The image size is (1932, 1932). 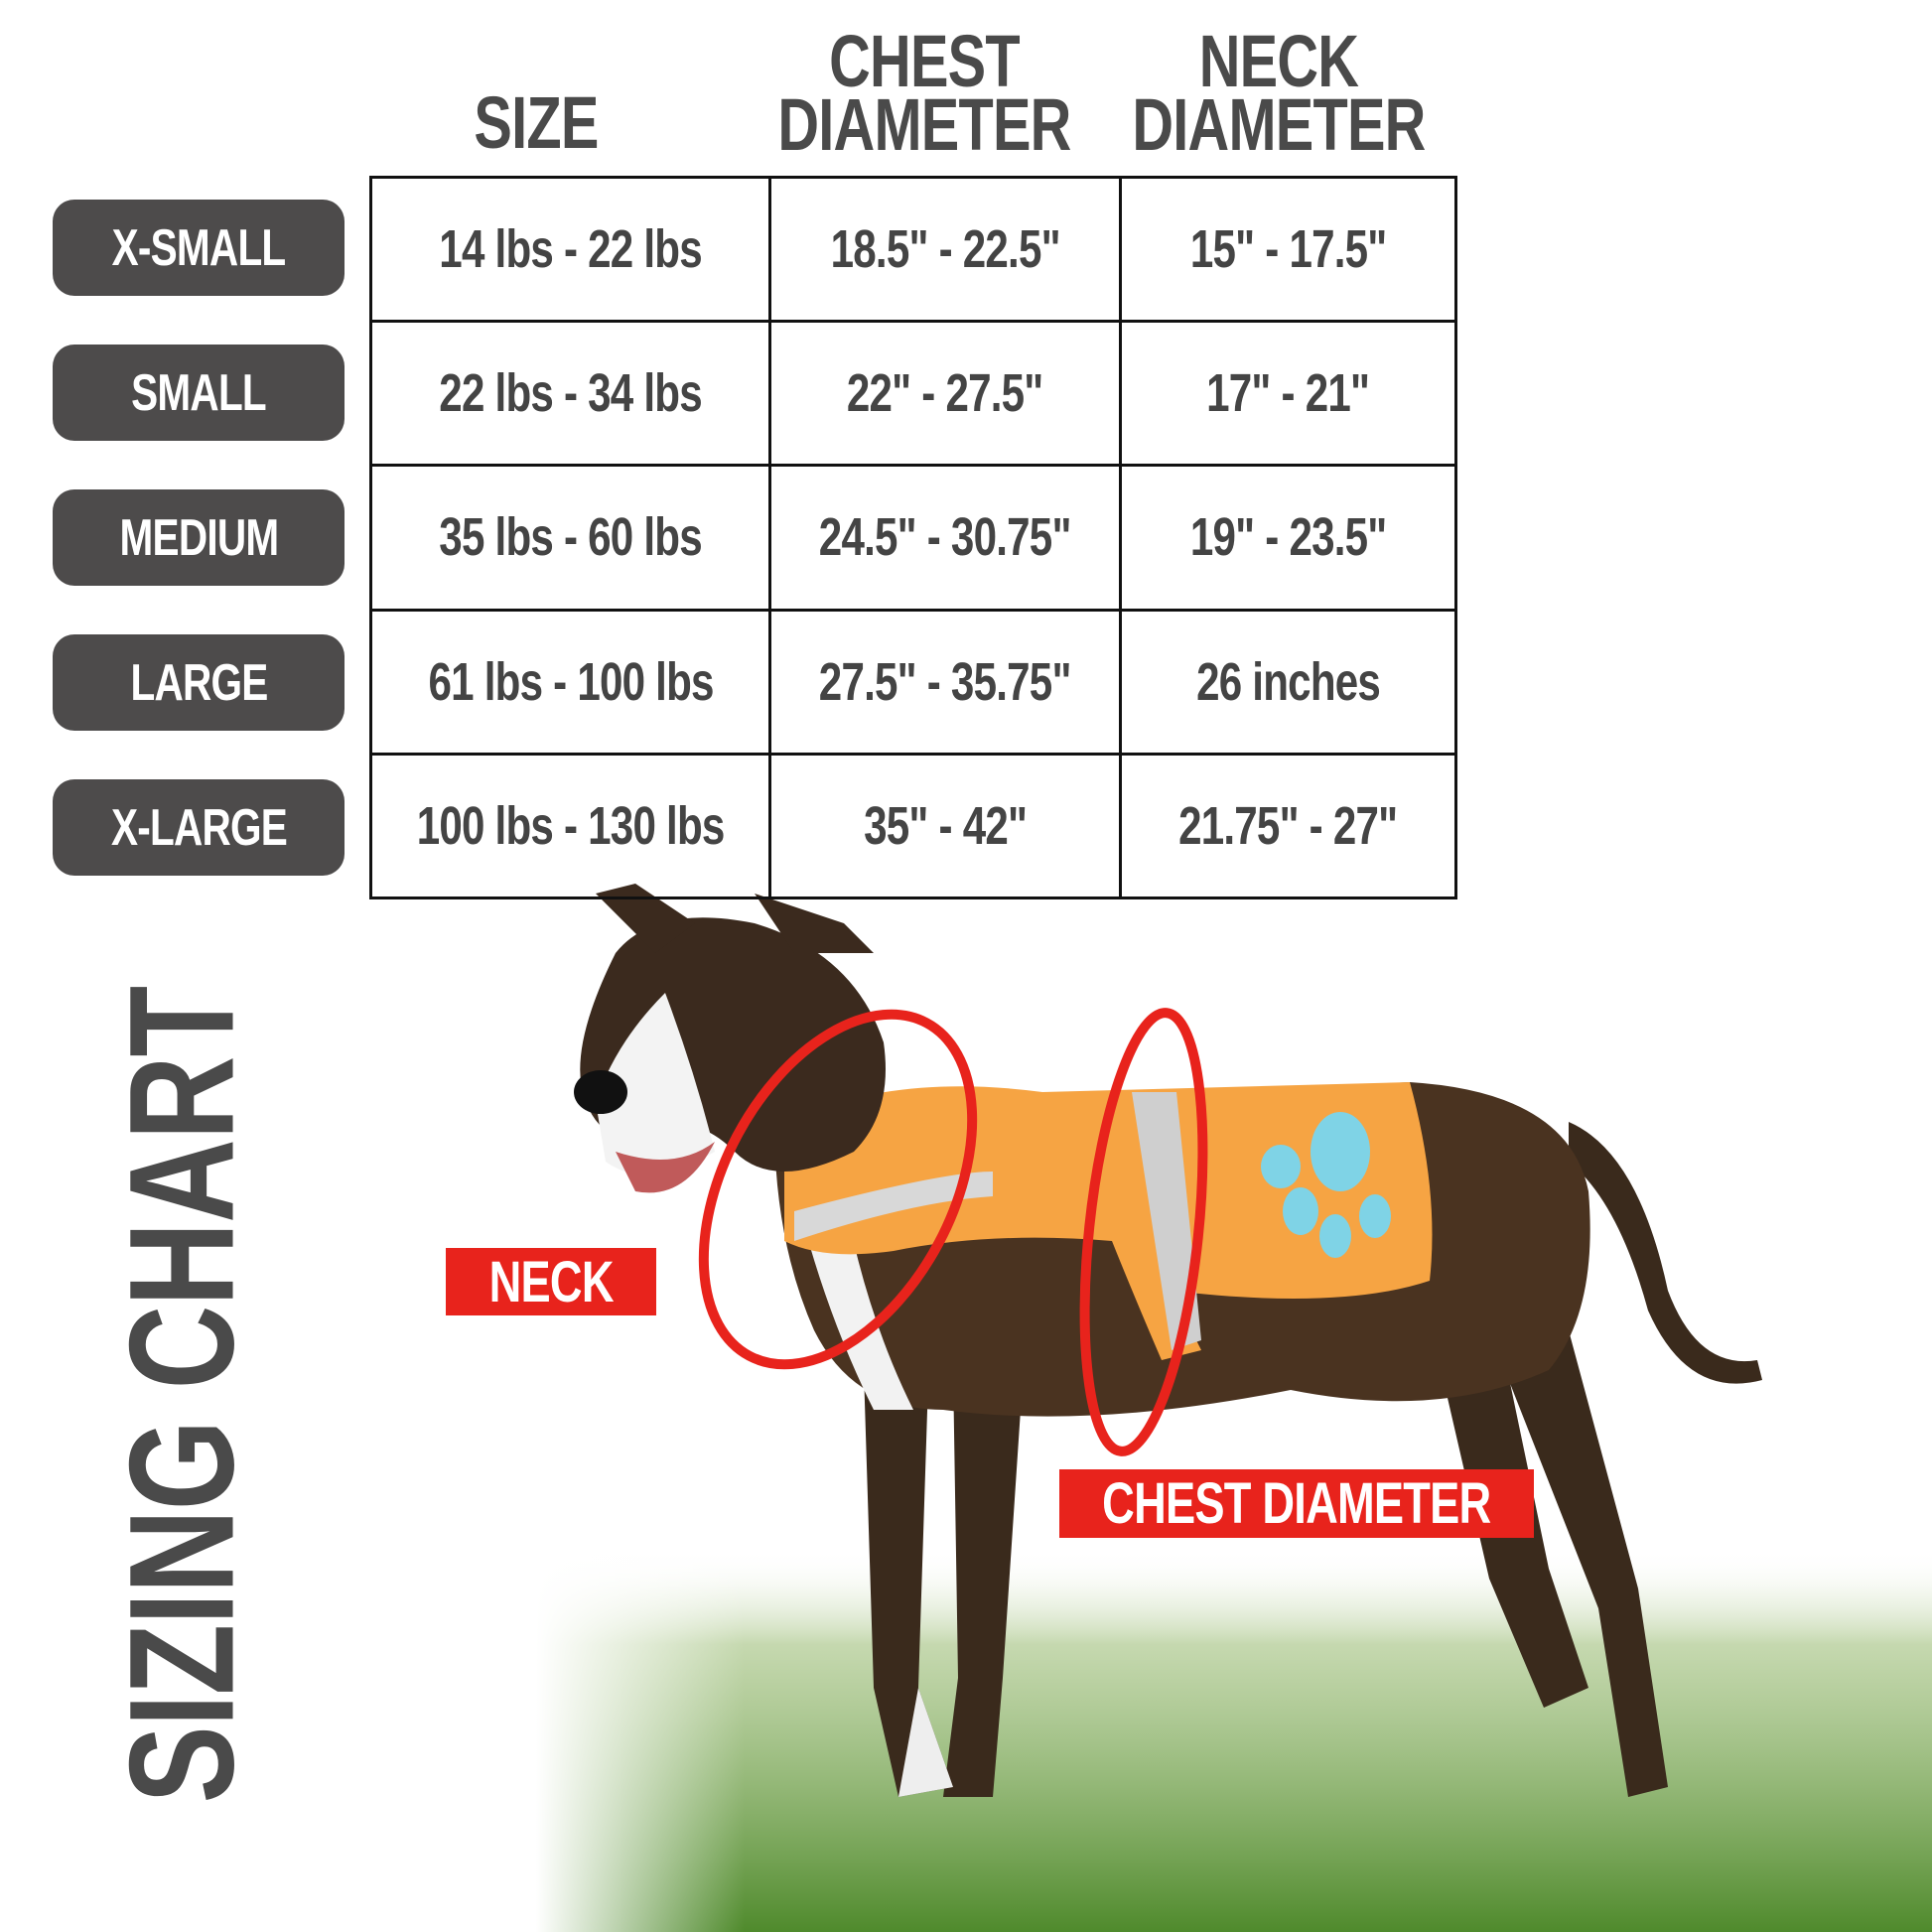 What do you see at coordinates (1288, 682) in the screenshot?
I see `cell-neck: 26 inches` at bounding box center [1288, 682].